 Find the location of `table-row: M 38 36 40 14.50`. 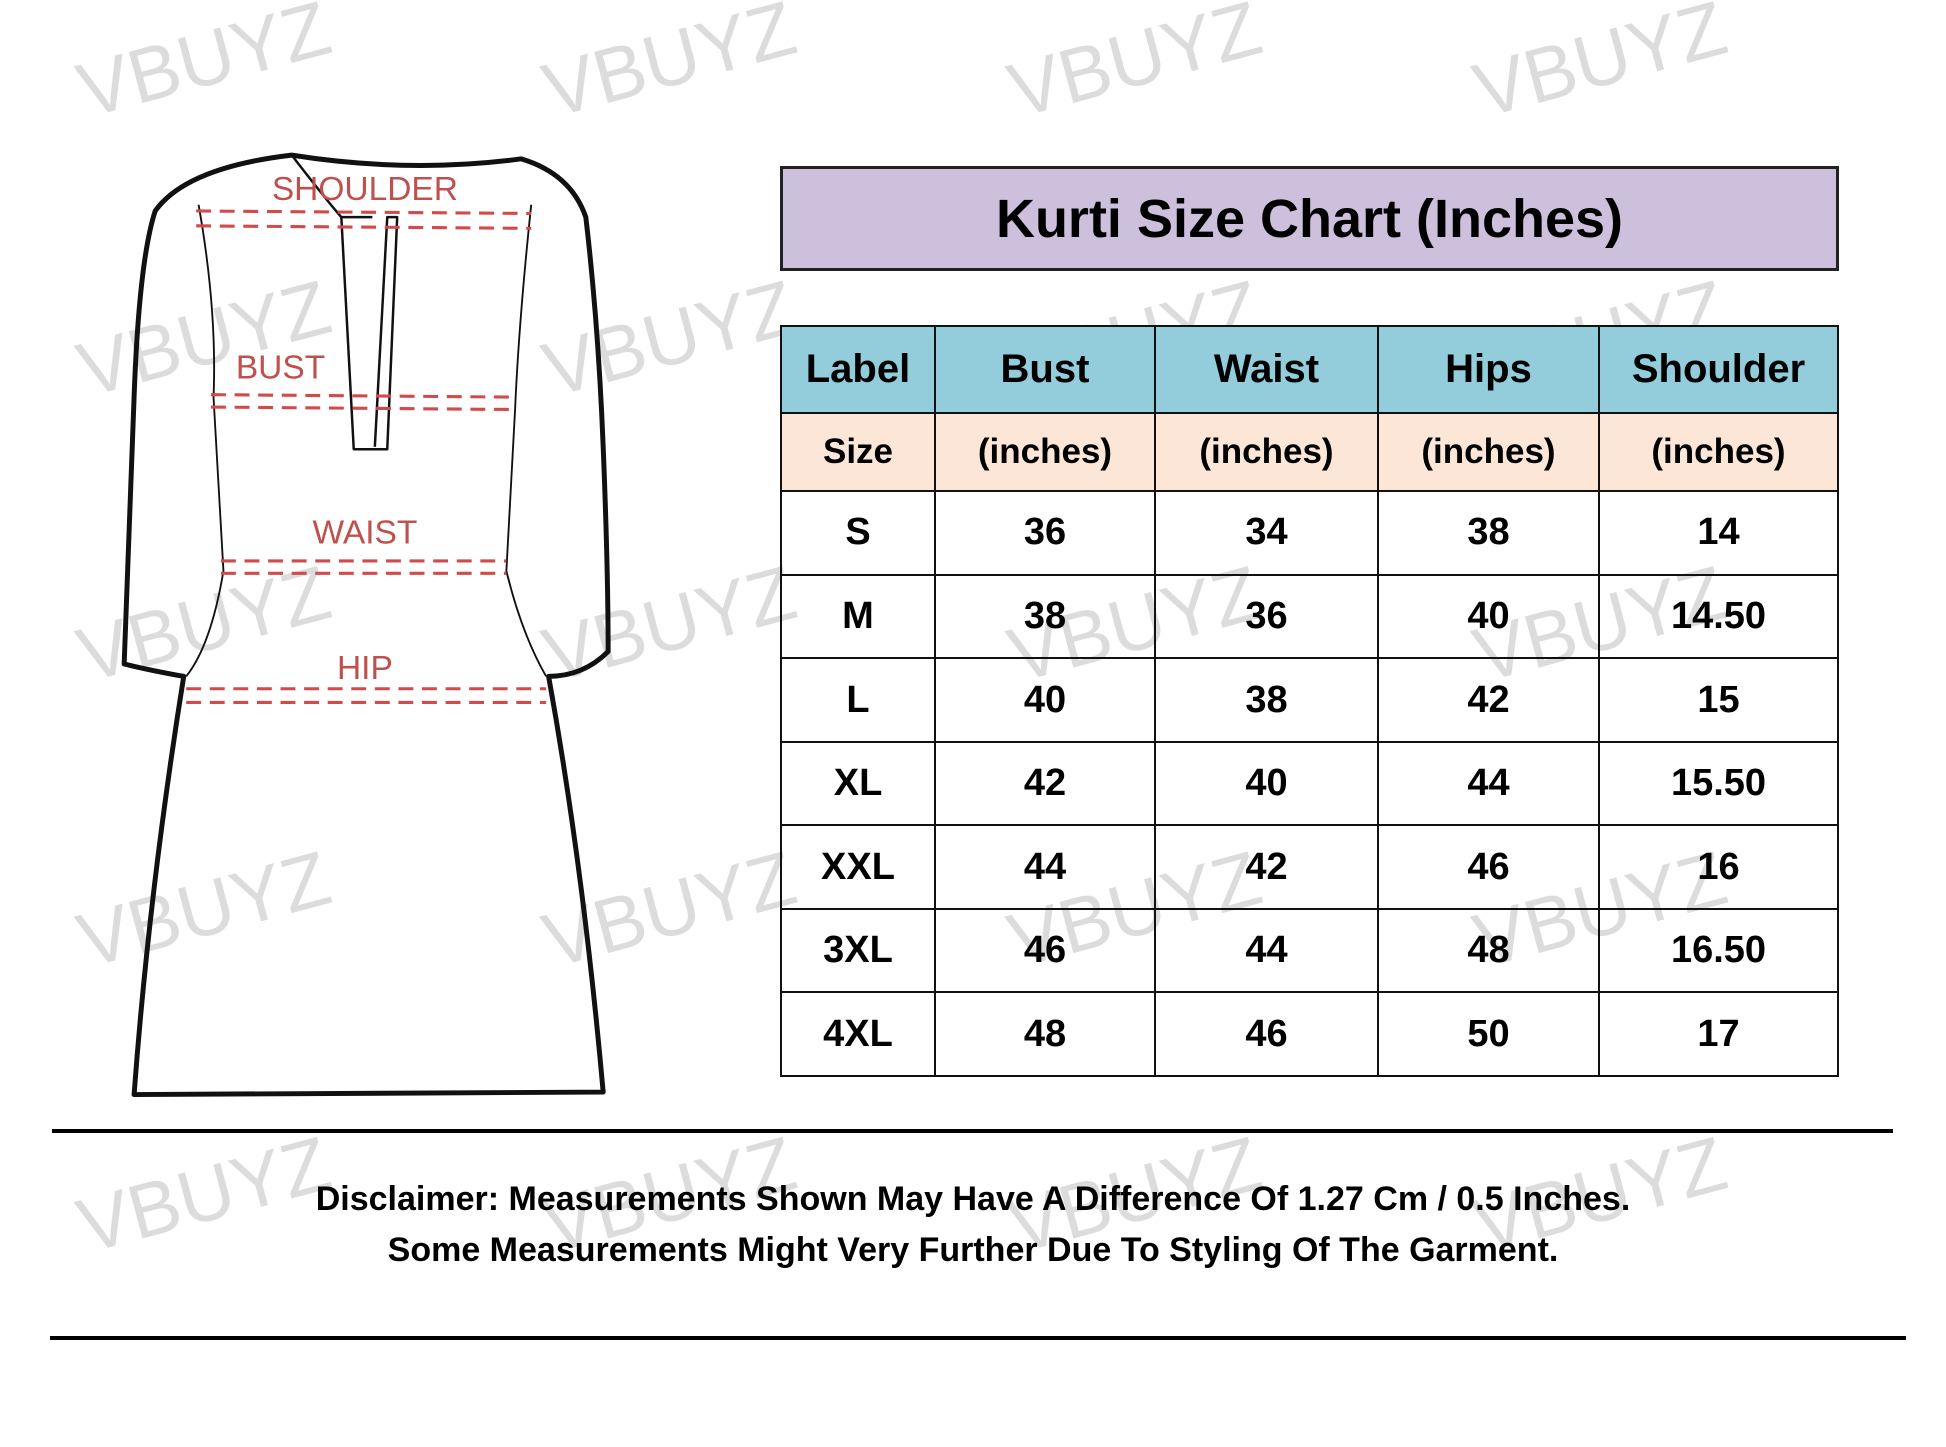

table-row: M 38 36 40 14.50 is located at coordinates (1309, 616).